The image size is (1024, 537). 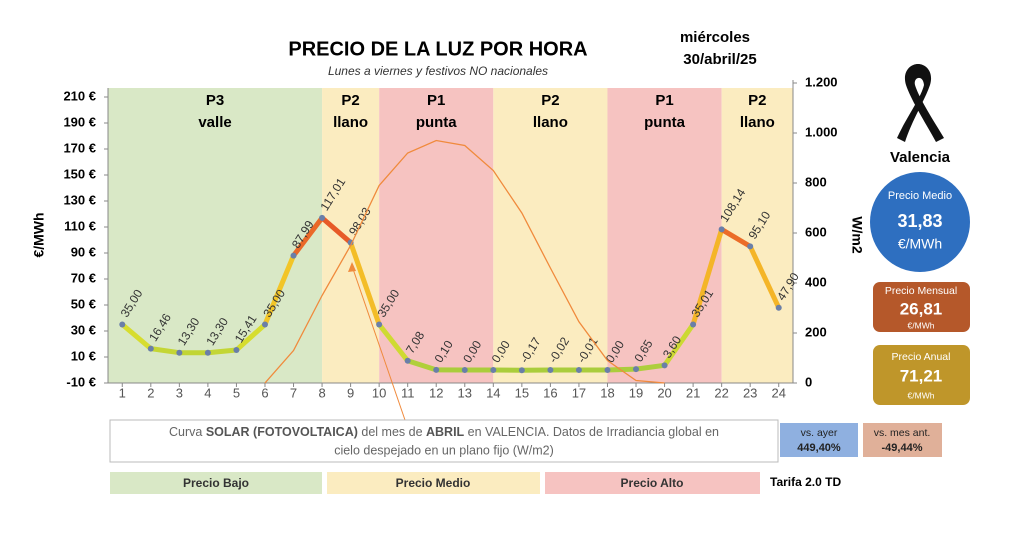 What do you see at coordinates (921, 291) in the screenshot?
I see `stat-label: Precio Mensual` at bounding box center [921, 291].